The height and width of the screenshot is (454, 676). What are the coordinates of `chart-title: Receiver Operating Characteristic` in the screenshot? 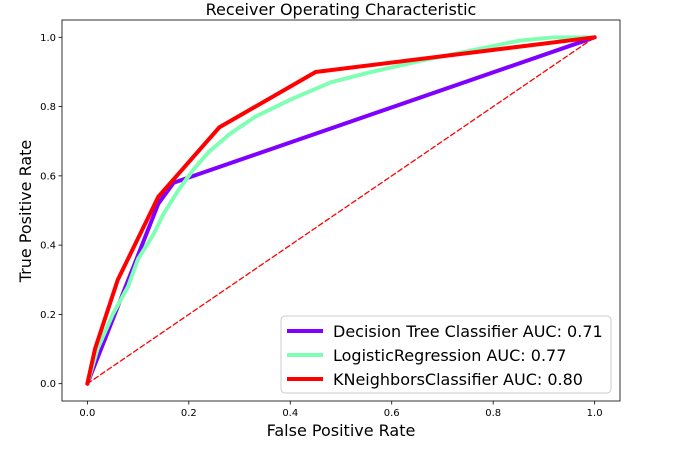 It's located at (341, 9).